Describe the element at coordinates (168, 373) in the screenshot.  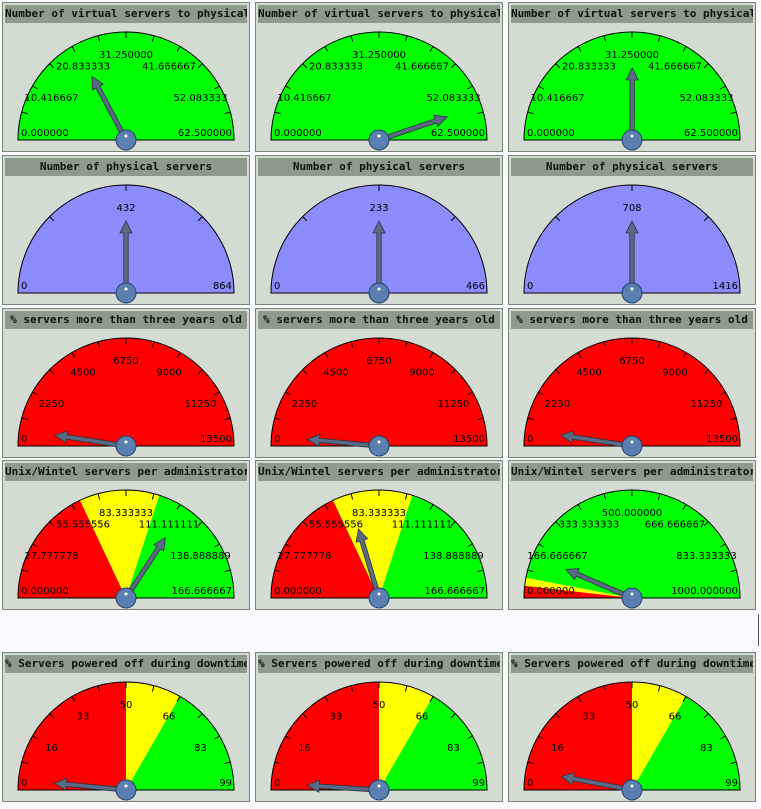
I see `tick-label: 9000` at that location.